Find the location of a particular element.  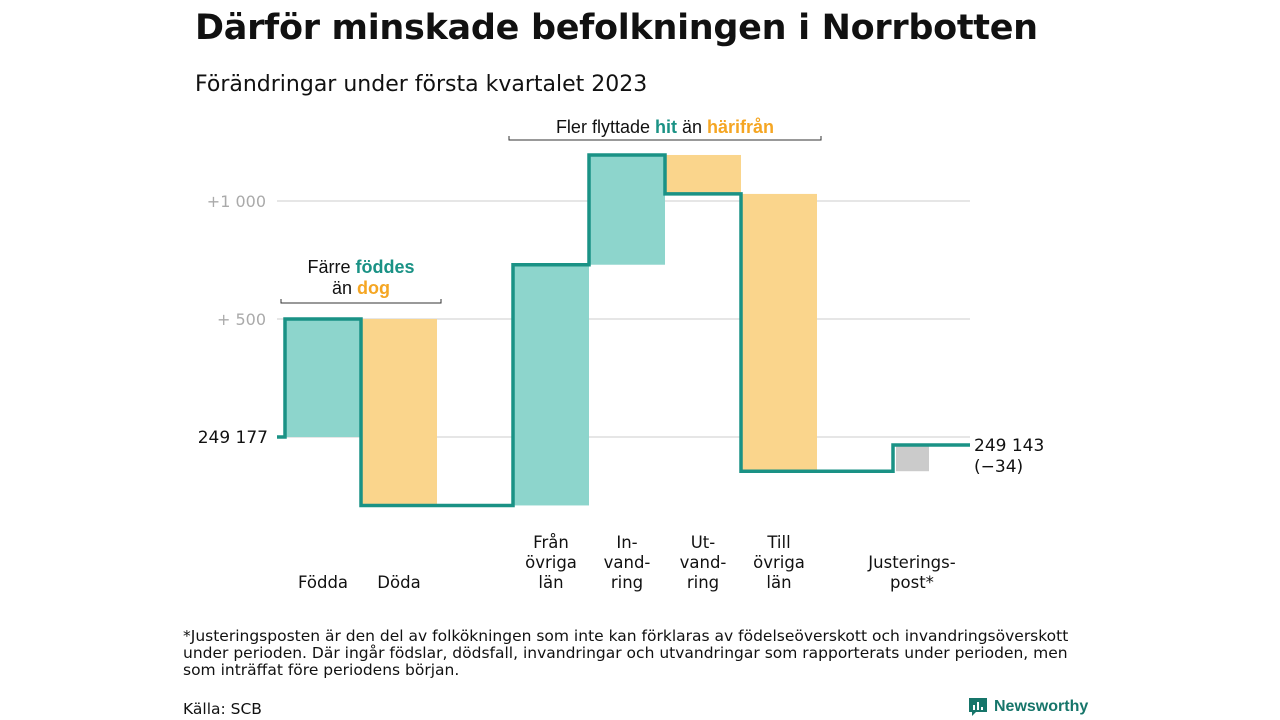

annotation-run: hit is located at coordinates (666, 127).